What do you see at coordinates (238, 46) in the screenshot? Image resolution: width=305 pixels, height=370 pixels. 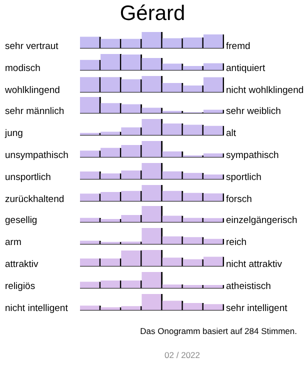 I see `y2-axis-title: fremd` at bounding box center [238, 46].